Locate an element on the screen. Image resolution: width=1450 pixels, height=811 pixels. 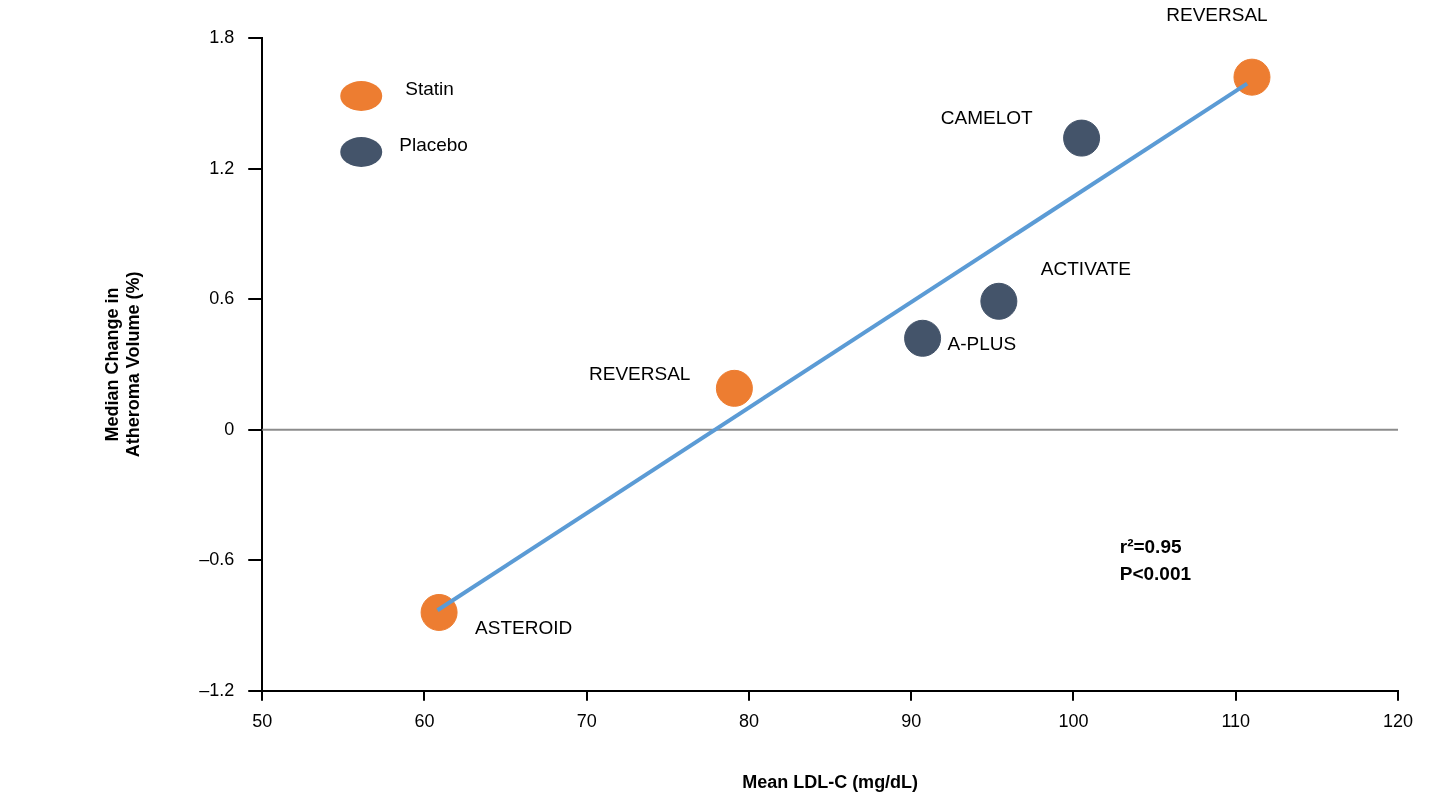
annotation: ACTIVATE is located at coordinates (1085, 268).